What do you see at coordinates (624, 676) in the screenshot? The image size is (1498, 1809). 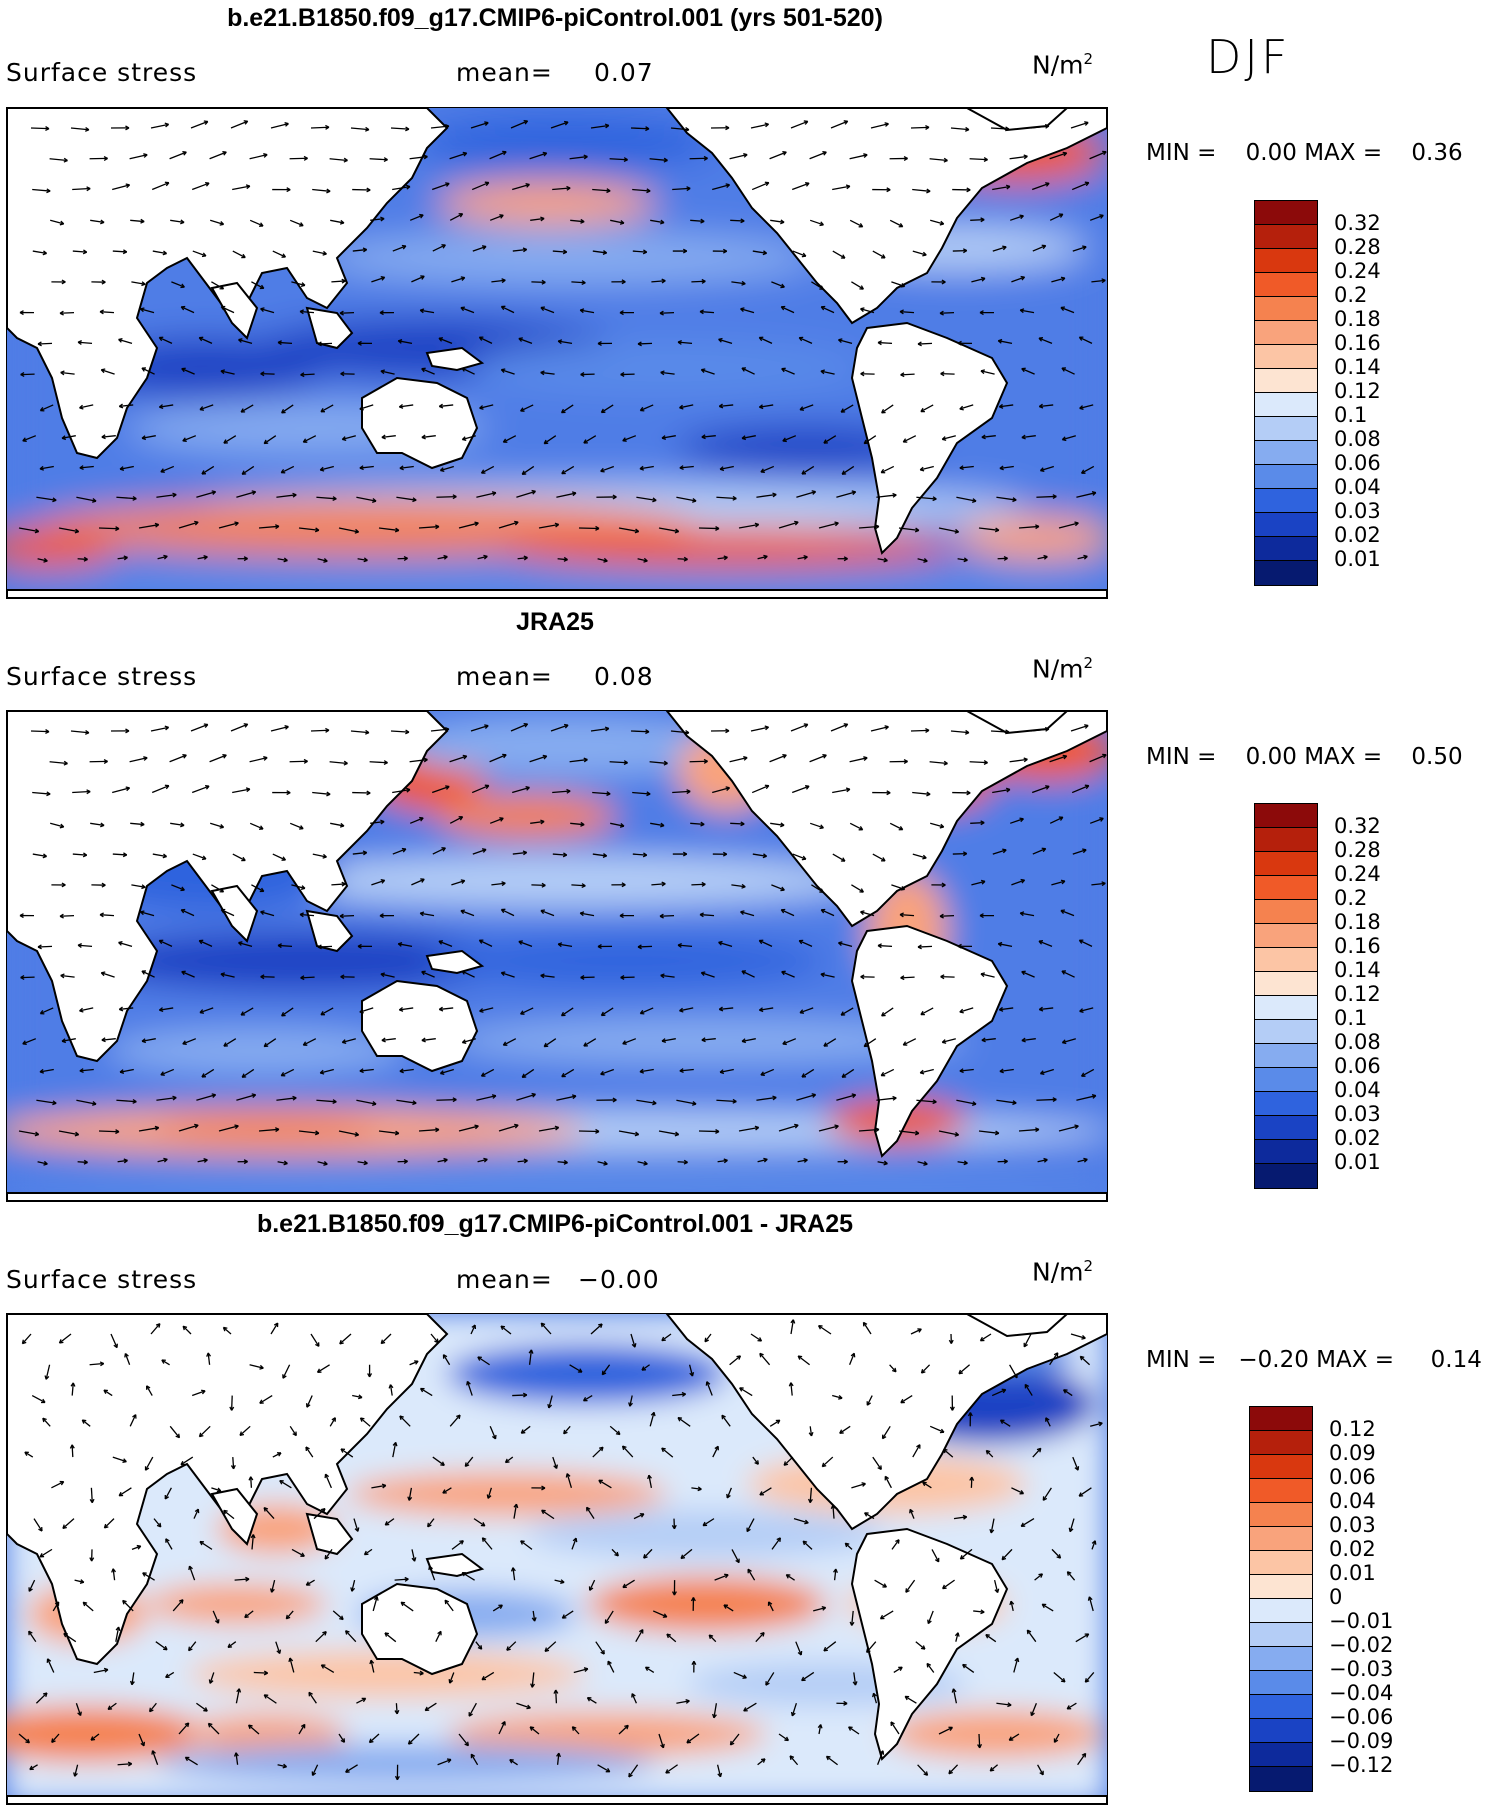 I see `panel-2-mean-value: 0.08` at bounding box center [624, 676].